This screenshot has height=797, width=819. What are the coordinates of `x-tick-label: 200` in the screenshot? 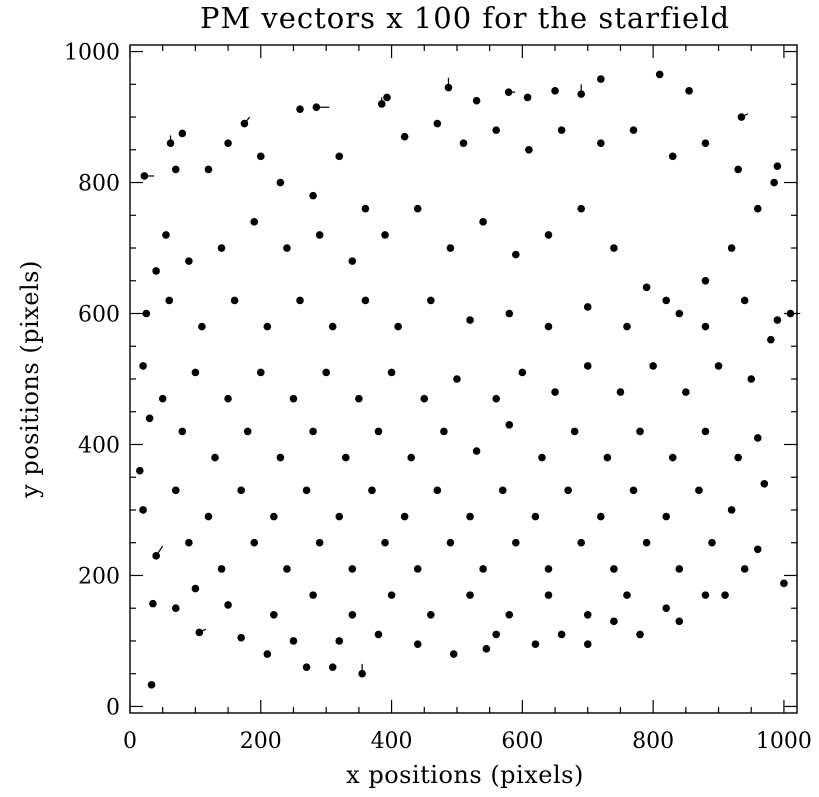 It's located at (261, 741).